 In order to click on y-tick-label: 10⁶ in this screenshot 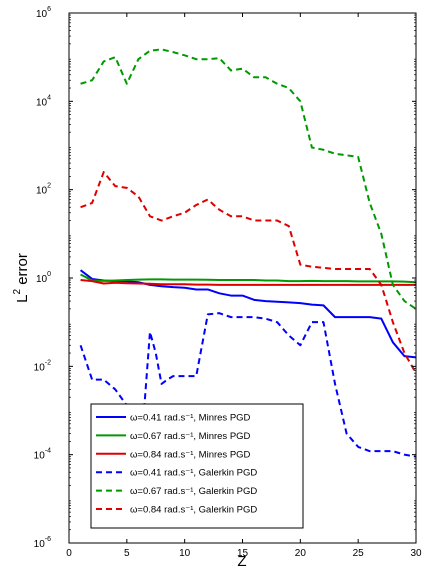, I will do `click(43, 13)`.